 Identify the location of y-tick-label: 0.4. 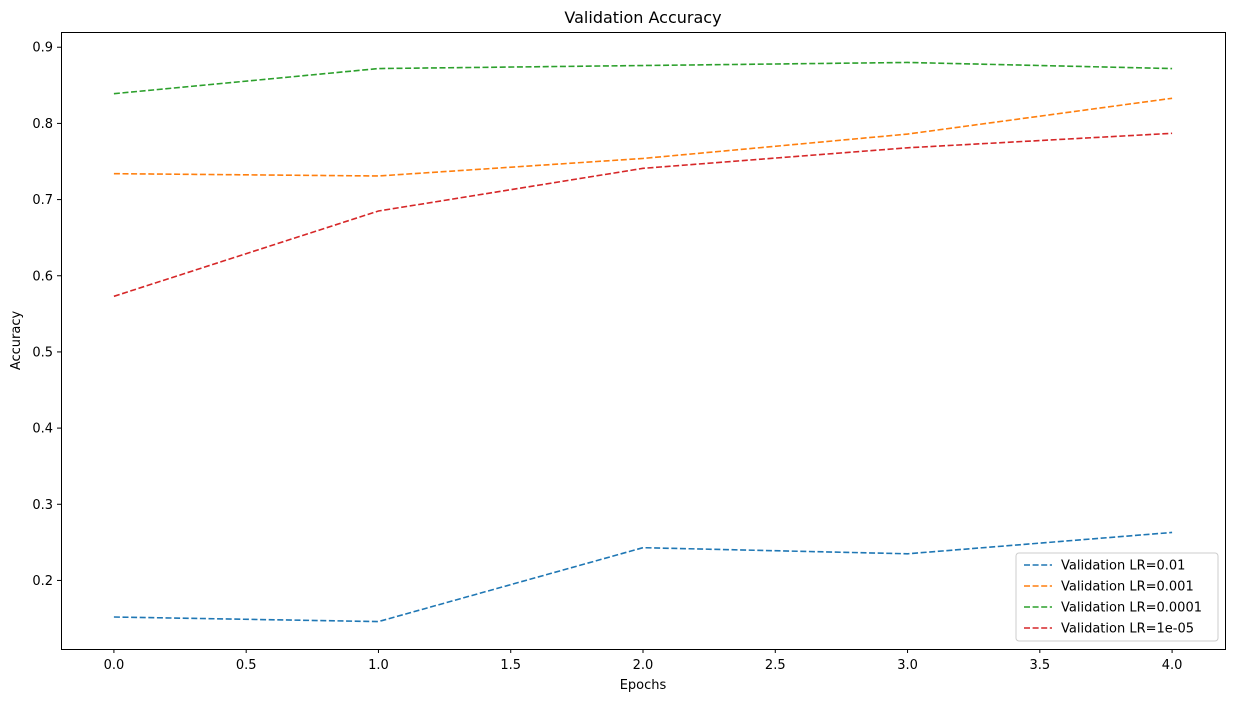
(42, 429).